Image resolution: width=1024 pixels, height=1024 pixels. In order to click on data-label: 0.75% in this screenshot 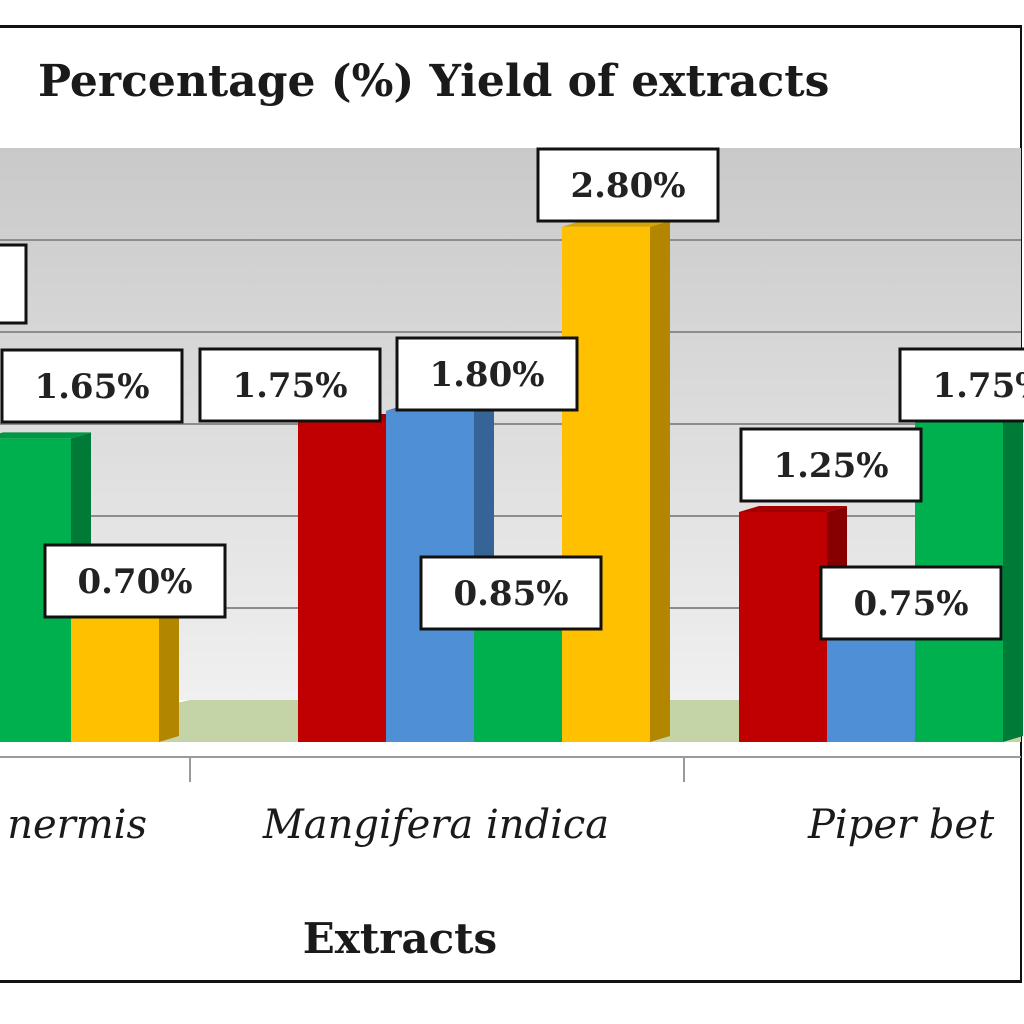, I will do `click(911, 603)`.